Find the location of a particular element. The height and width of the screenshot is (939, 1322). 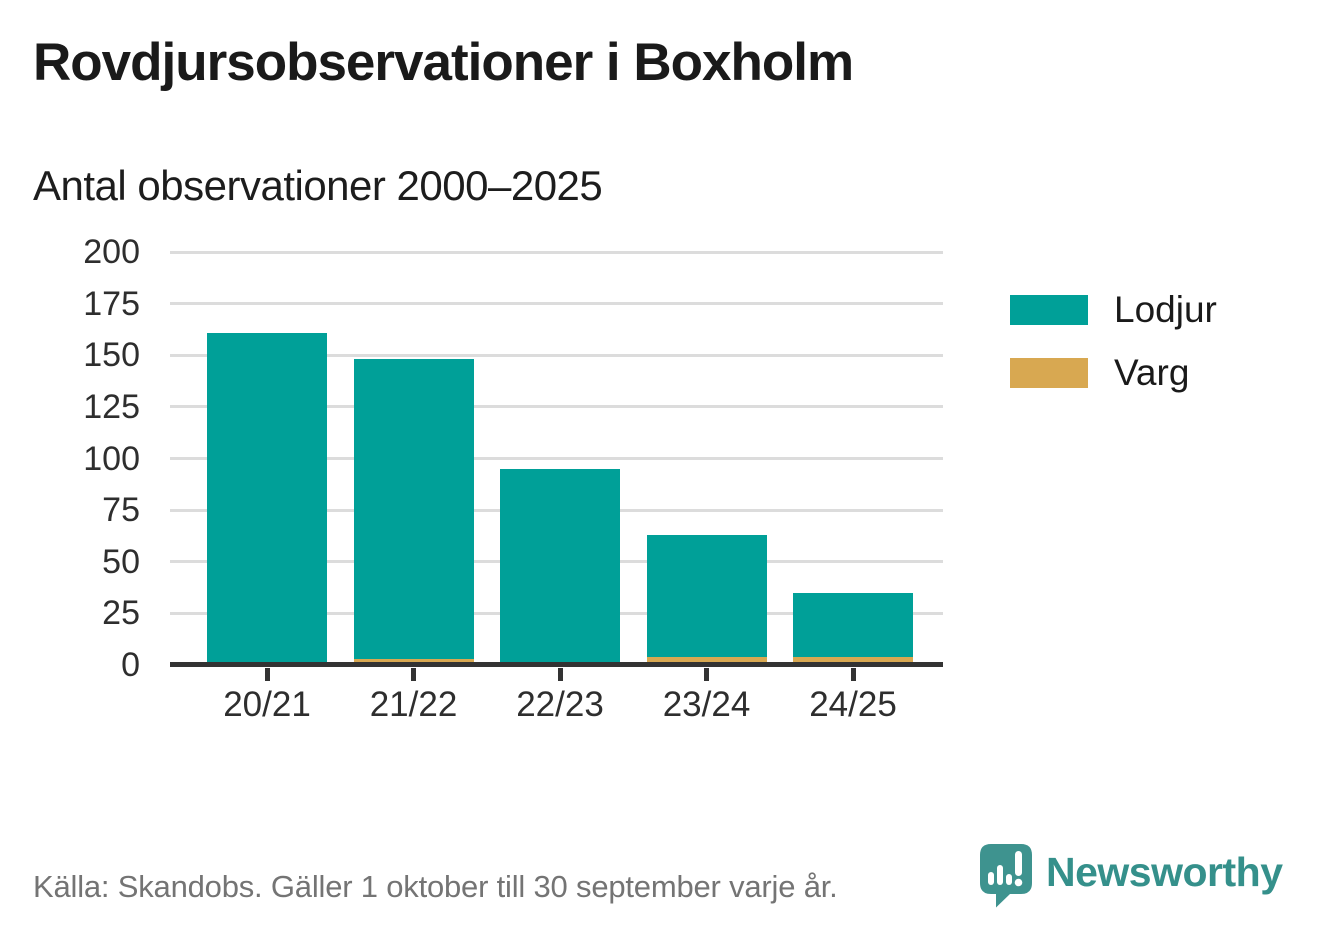

legend-item-varg: Varg is located at coordinates (1113, 372).